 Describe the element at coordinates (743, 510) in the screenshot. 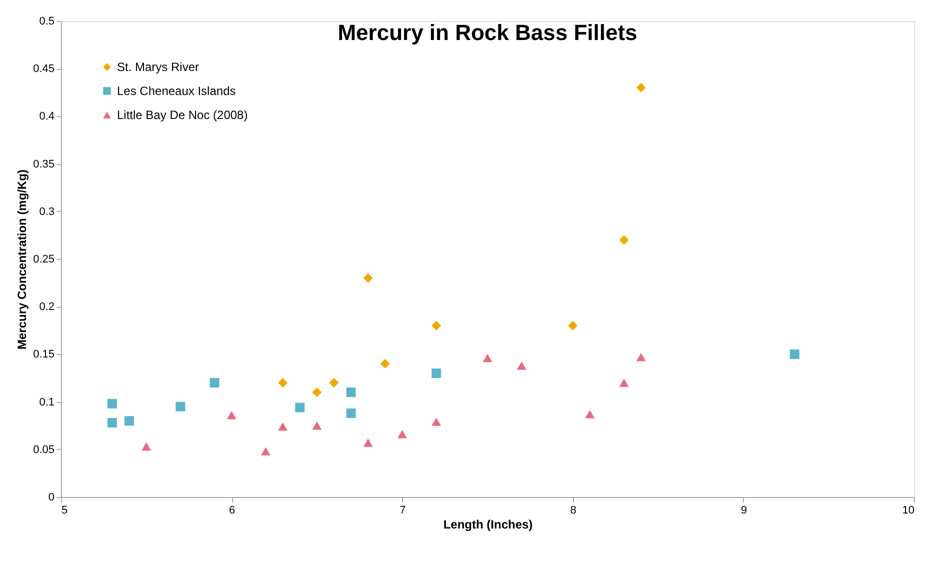

I see `x-tick-label: 9` at that location.